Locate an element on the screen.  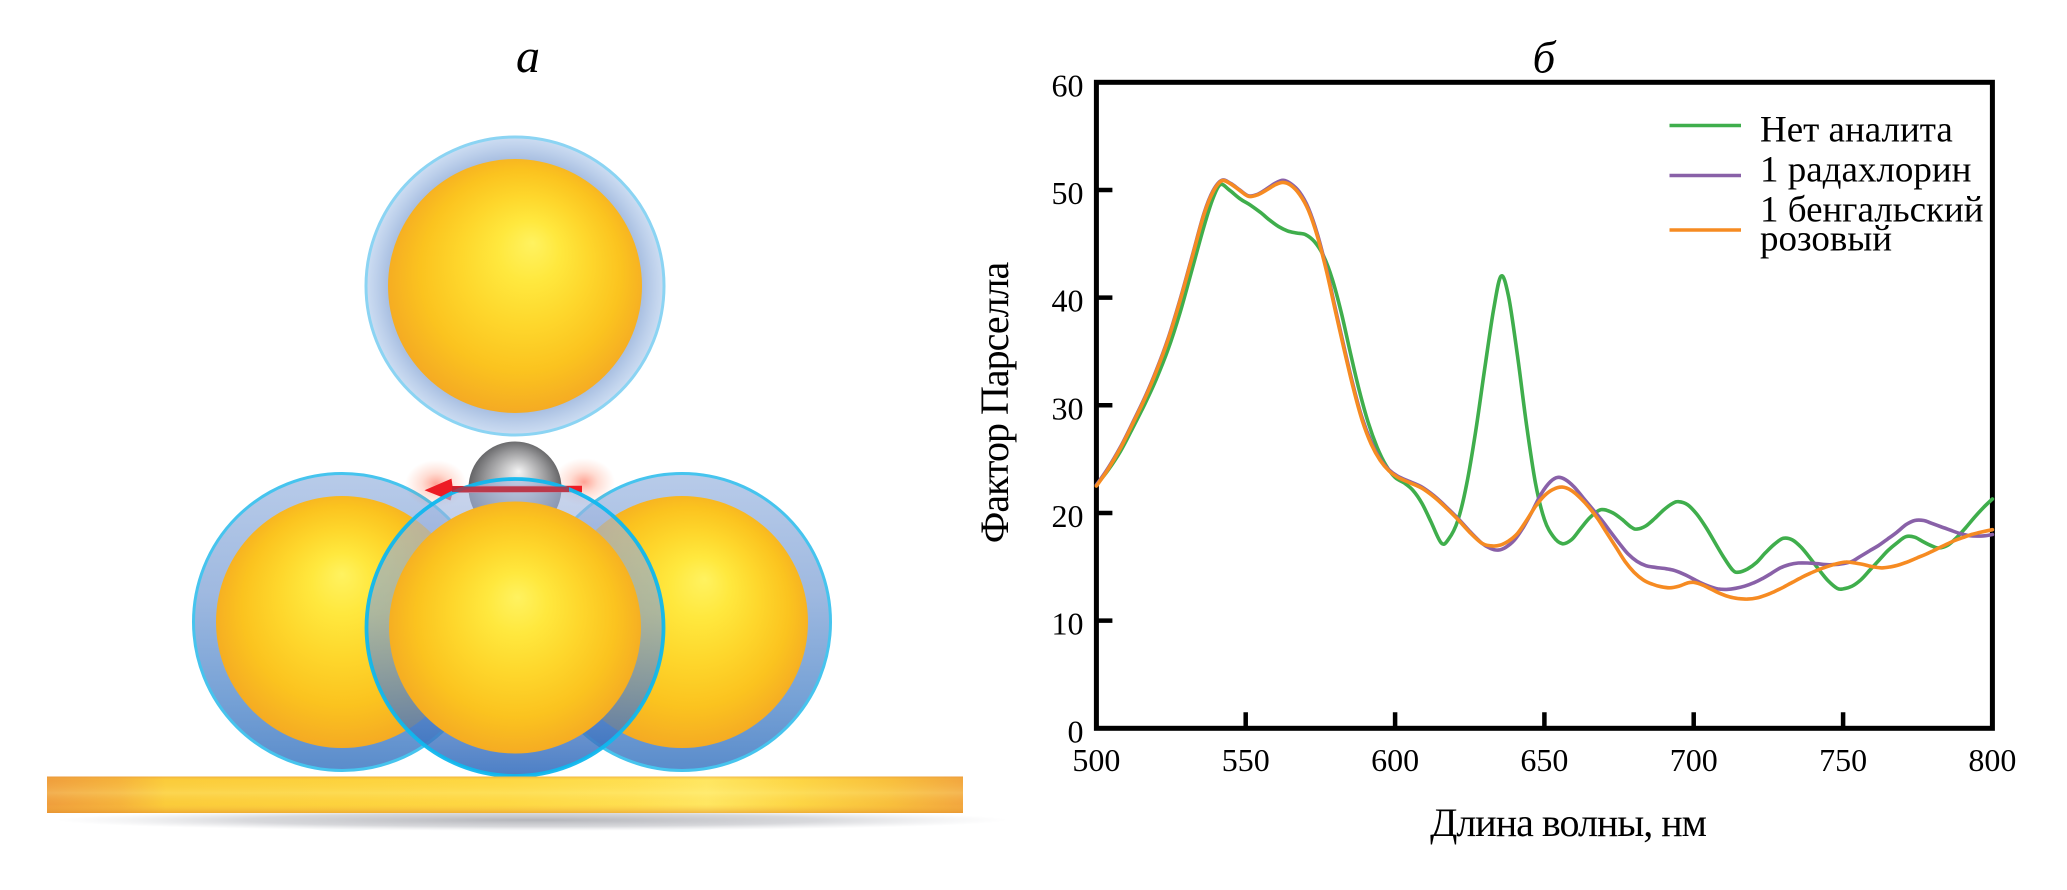
svg-text: 650 is located at coordinates (1544, 760).